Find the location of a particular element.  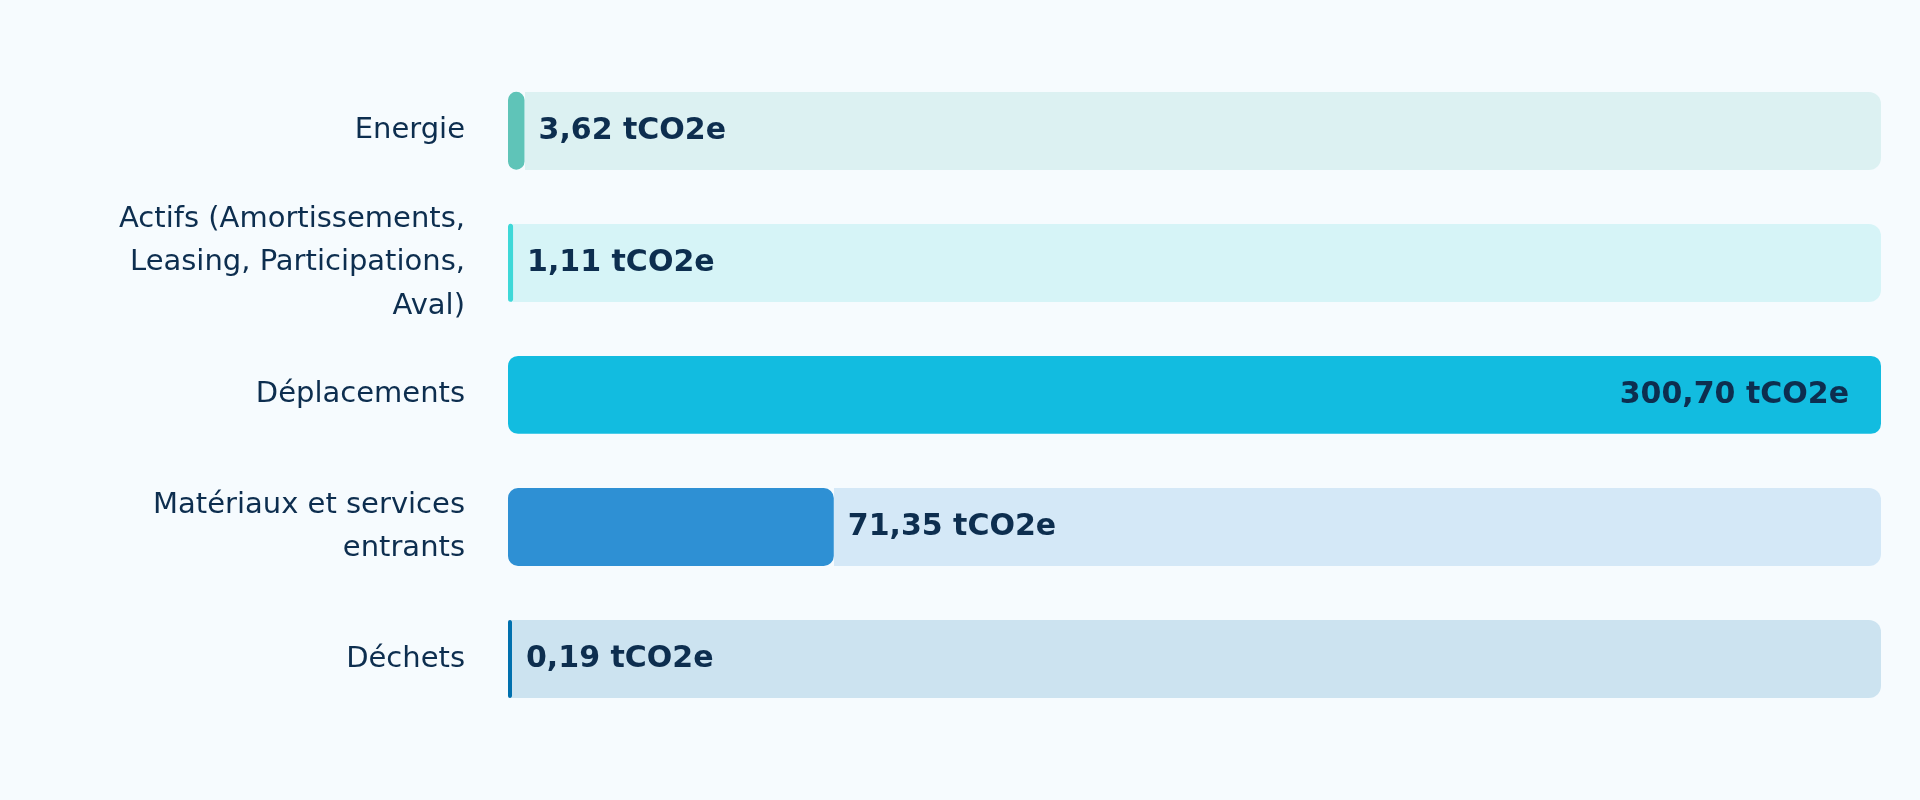

data-label: 1,11 tCO2e is located at coordinates (621, 260).